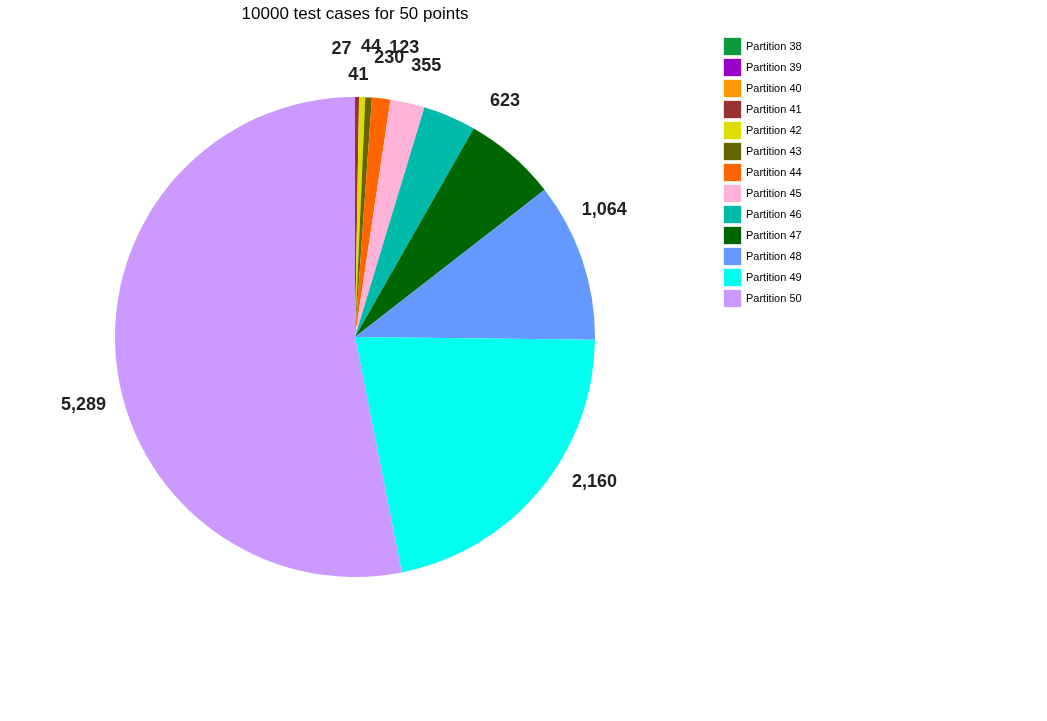 The image size is (1047, 721). I want to click on legend-label: Partition 50, so click(774, 297).